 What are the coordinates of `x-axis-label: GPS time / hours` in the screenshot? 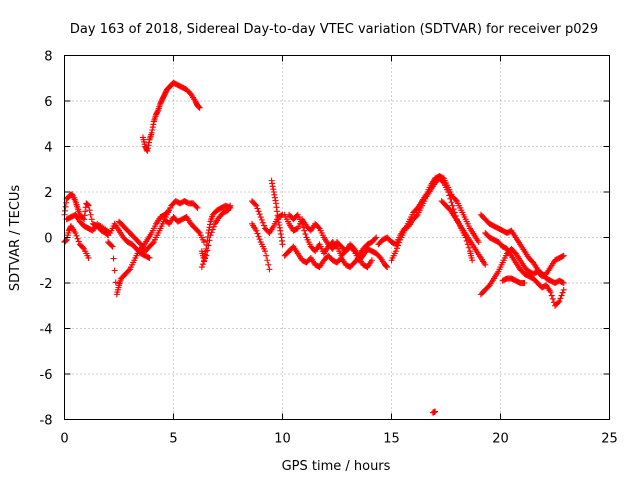 It's located at (336, 466).